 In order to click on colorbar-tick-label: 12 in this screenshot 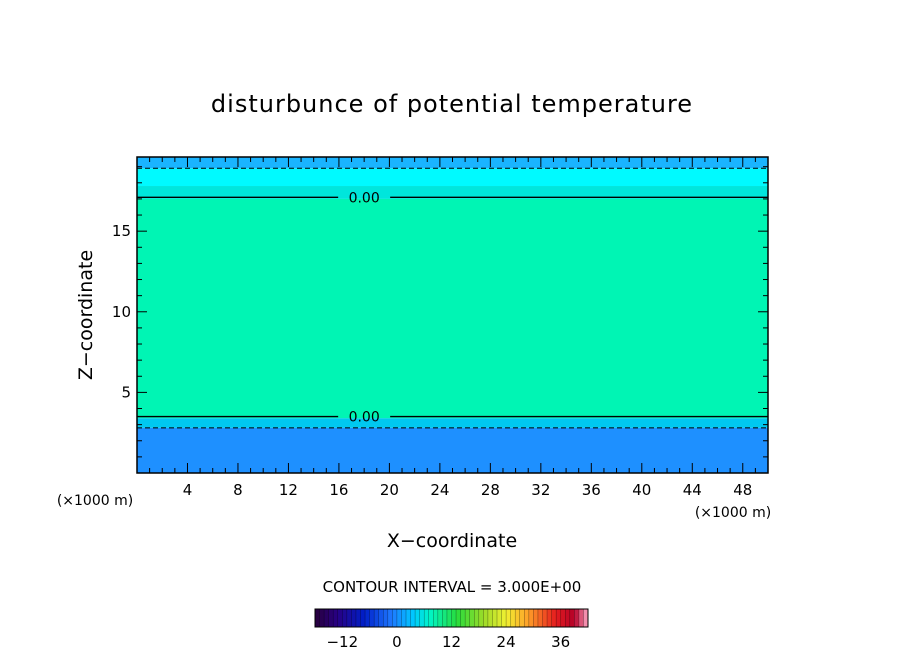, I will do `click(451, 642)`.